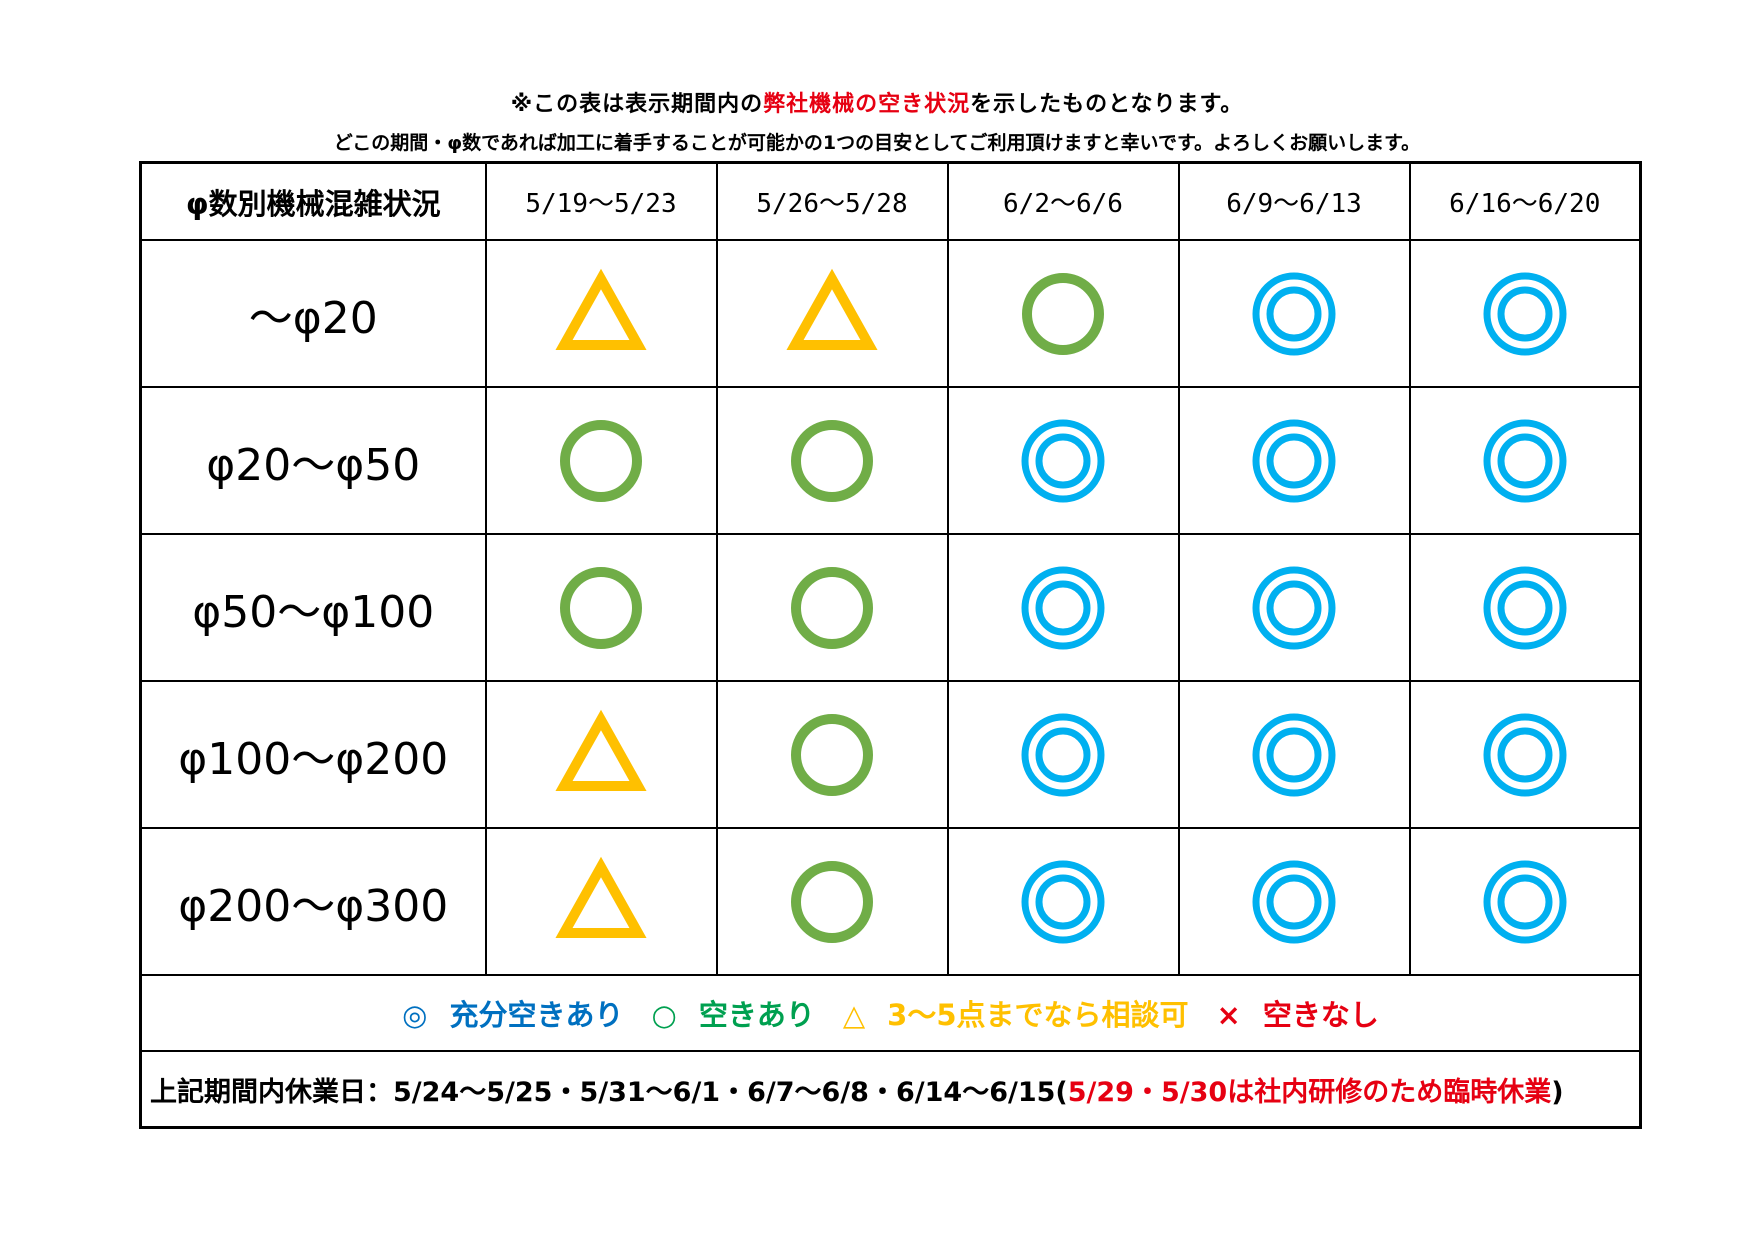 The width and height of the screenshot is (1754, 1240). Describe the element at coordinates (1525, 201) in the screenshot. I see `period-header: 6/16〜6/20` at that location.